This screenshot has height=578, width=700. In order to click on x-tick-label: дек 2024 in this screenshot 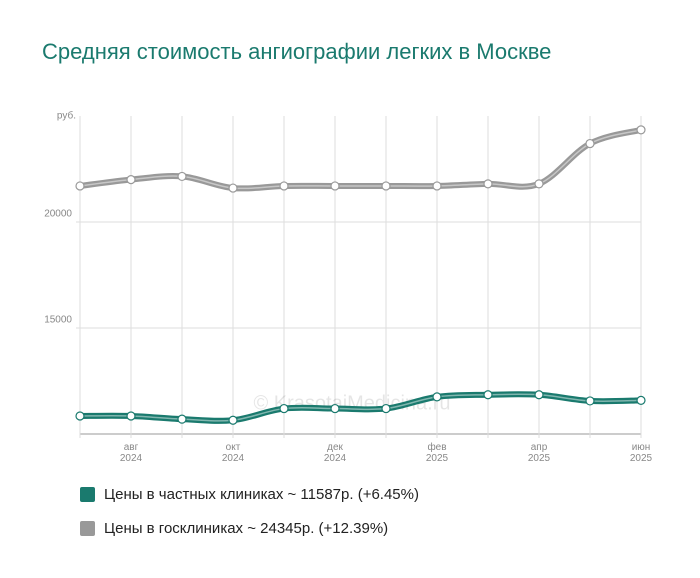, I will do `click(335, 453)`.